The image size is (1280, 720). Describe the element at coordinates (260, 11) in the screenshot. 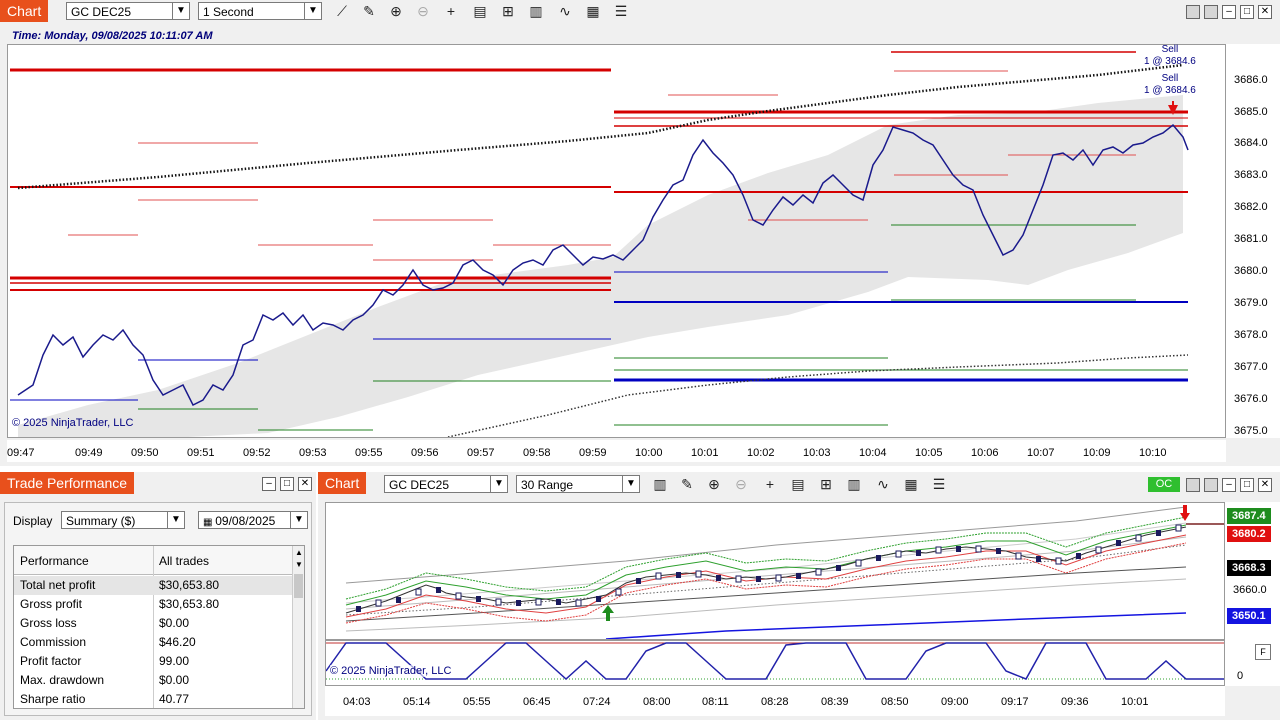

I see `top-interval-select: 1 Second ▼` at that location.